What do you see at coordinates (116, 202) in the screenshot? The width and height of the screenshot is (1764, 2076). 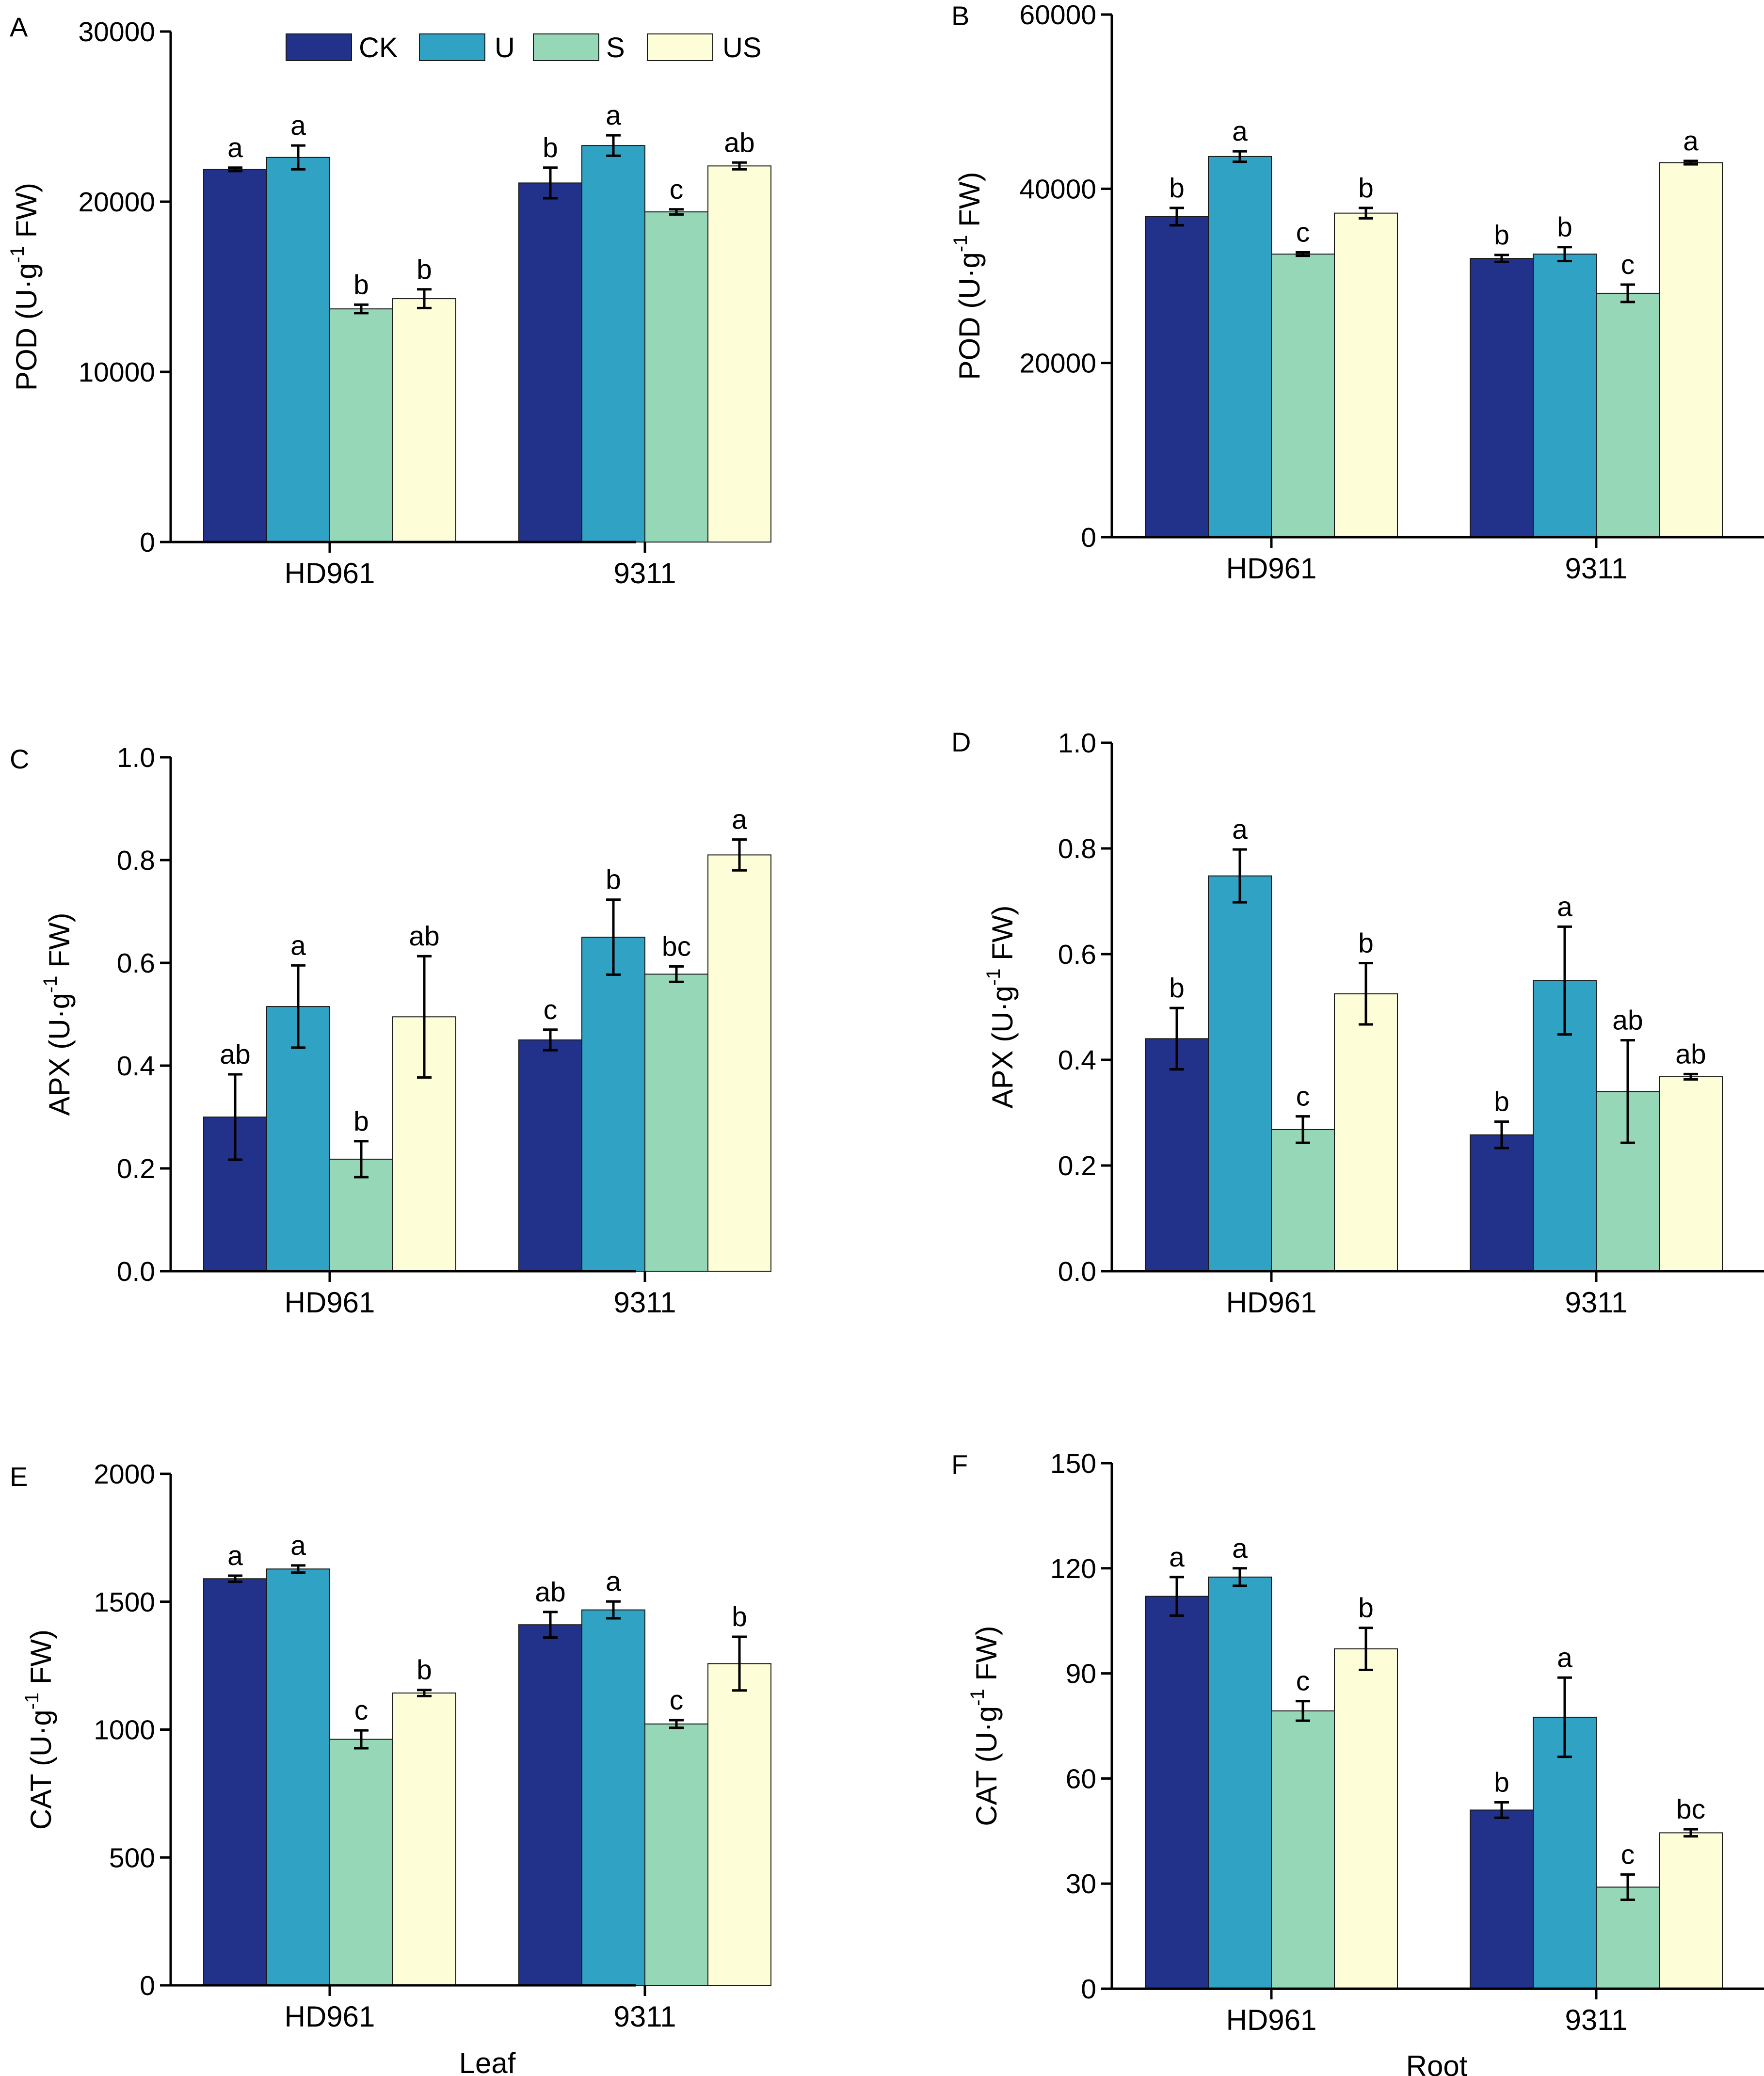 I see `y-tick-label: 20000` at bounding box center [116, 202].